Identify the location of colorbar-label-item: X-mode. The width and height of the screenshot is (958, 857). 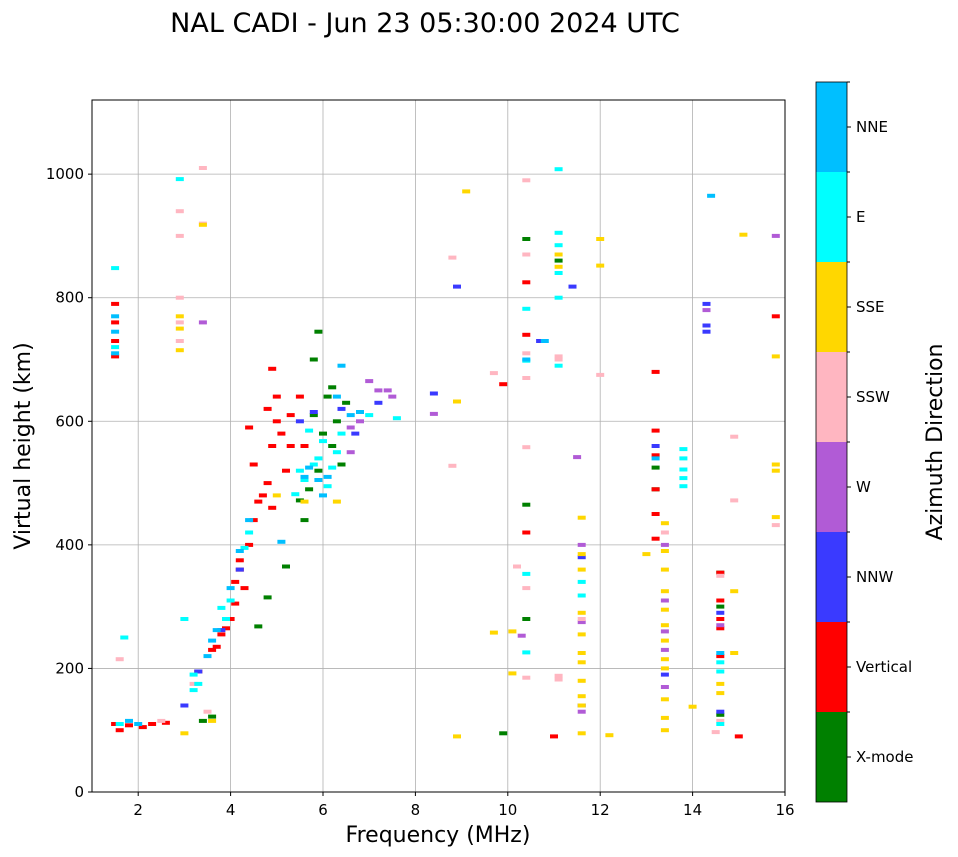
(884, 757).